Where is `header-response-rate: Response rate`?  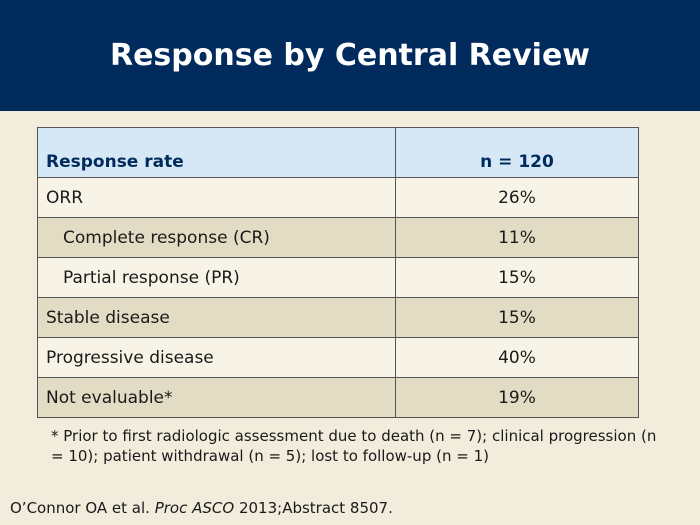
header-response-rate: Response rate is located at coordinates (216, 152).